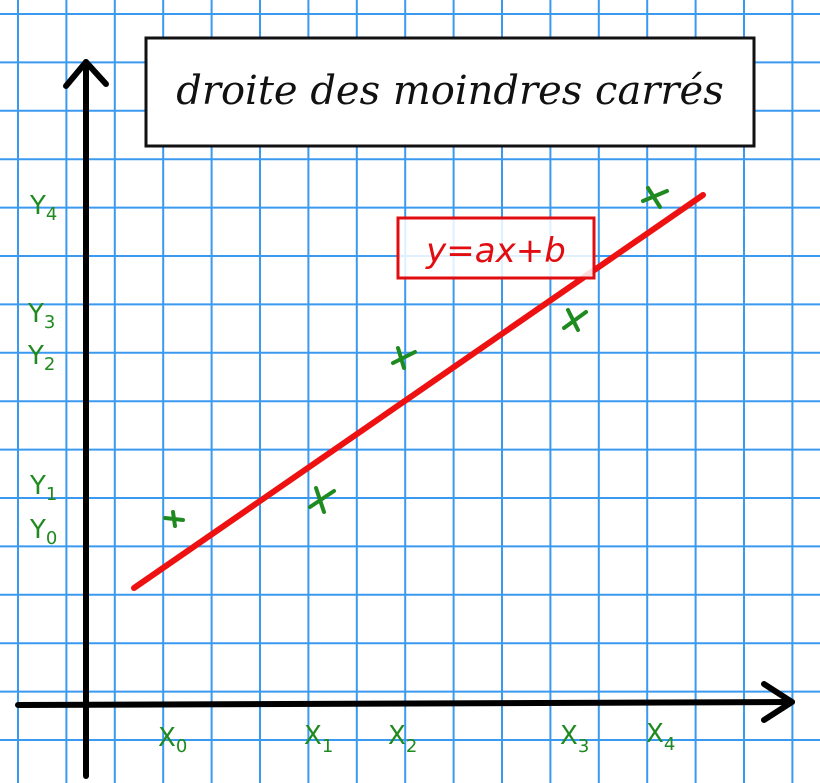 This screenshot has height=783, width=820. I want to click on equation-box: y=ax+b, so click(496, 248).